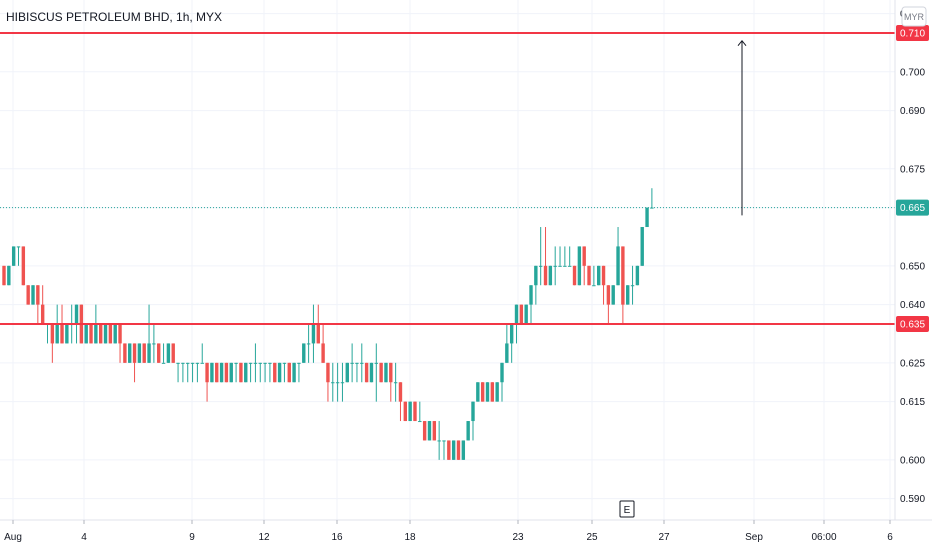  What do you see at coordinates (592, 537) in the screenshot?
I see `x-tick-label: 25` at bounding box center [592, 537].